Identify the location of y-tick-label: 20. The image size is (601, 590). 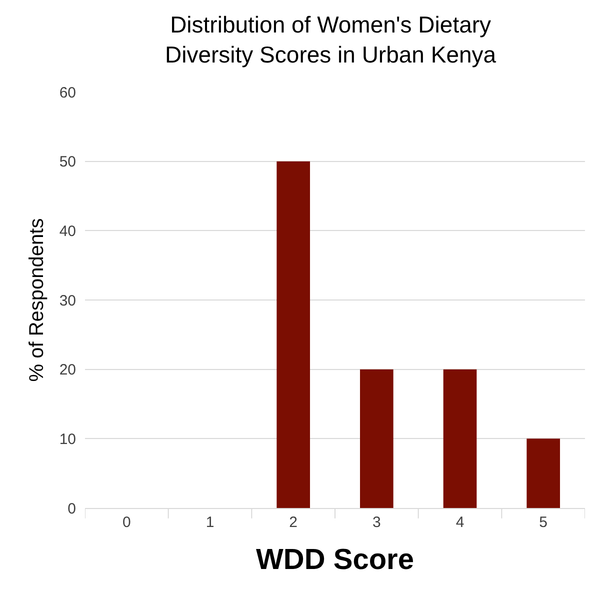
(67, 370).